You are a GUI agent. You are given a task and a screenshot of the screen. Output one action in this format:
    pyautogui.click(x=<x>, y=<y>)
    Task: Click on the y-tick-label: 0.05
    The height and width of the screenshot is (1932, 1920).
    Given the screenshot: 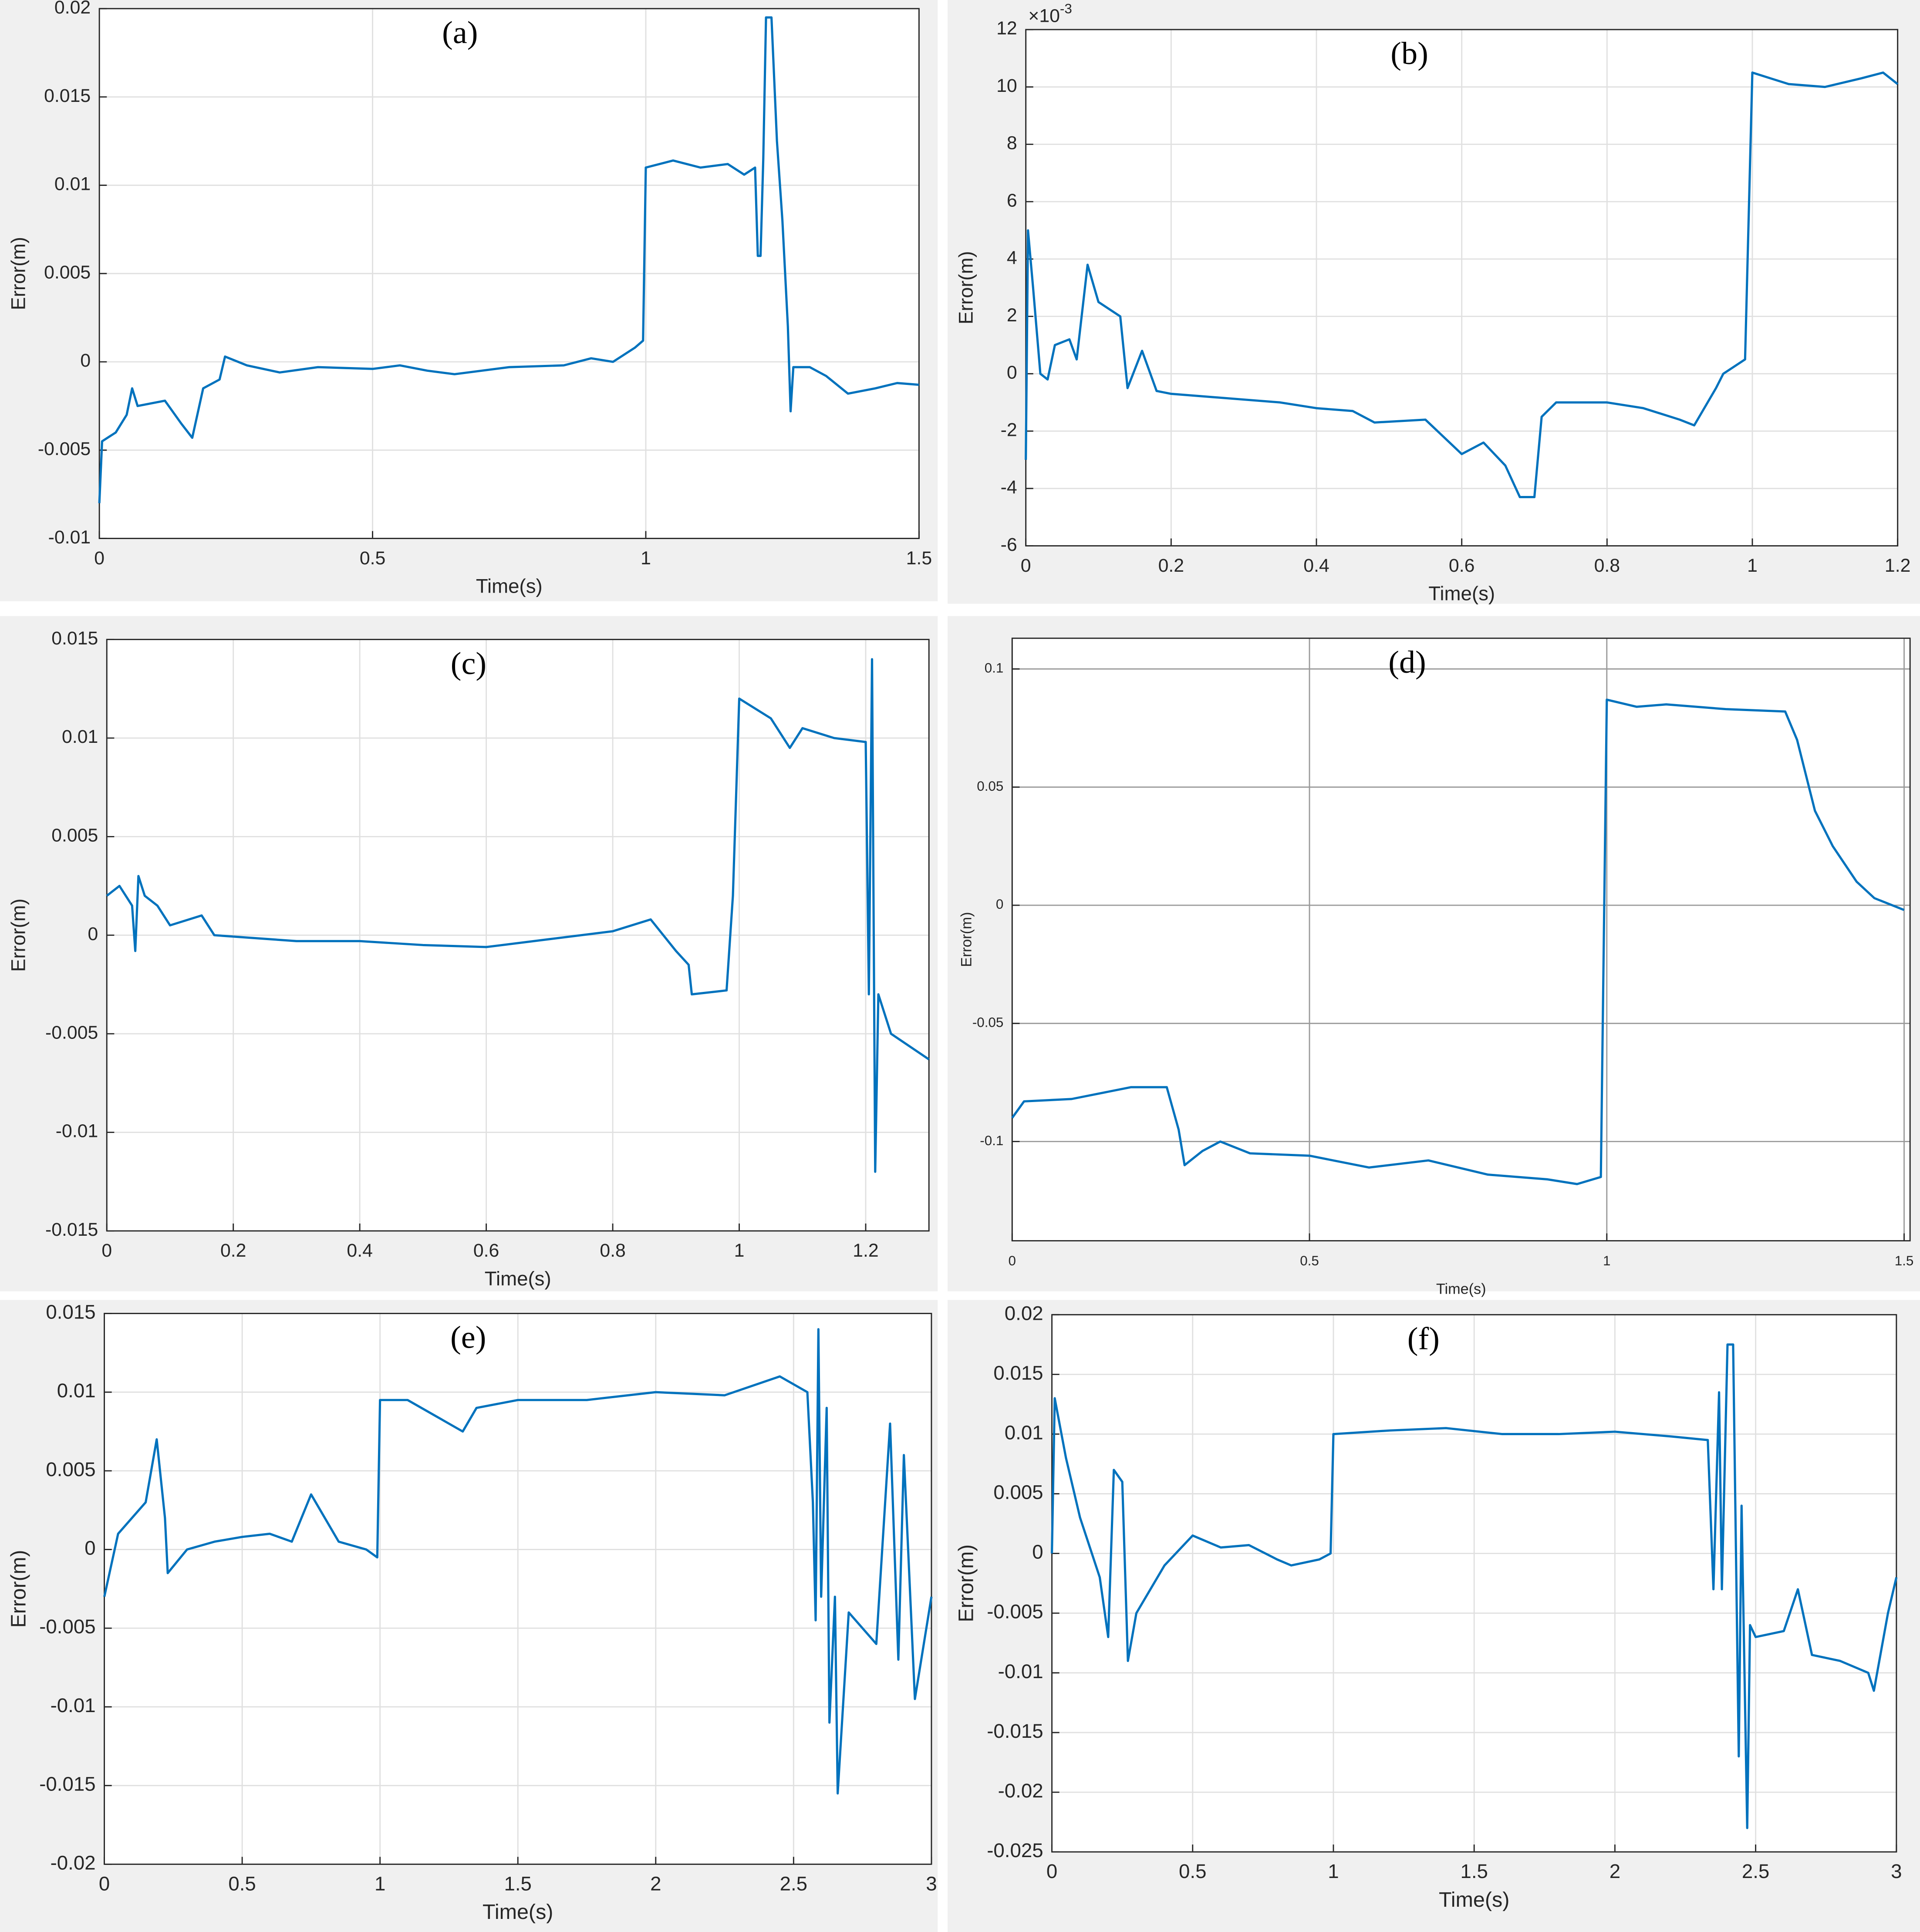 What is the action you would take?
    pyautogui.click(x=990, y=786)
    